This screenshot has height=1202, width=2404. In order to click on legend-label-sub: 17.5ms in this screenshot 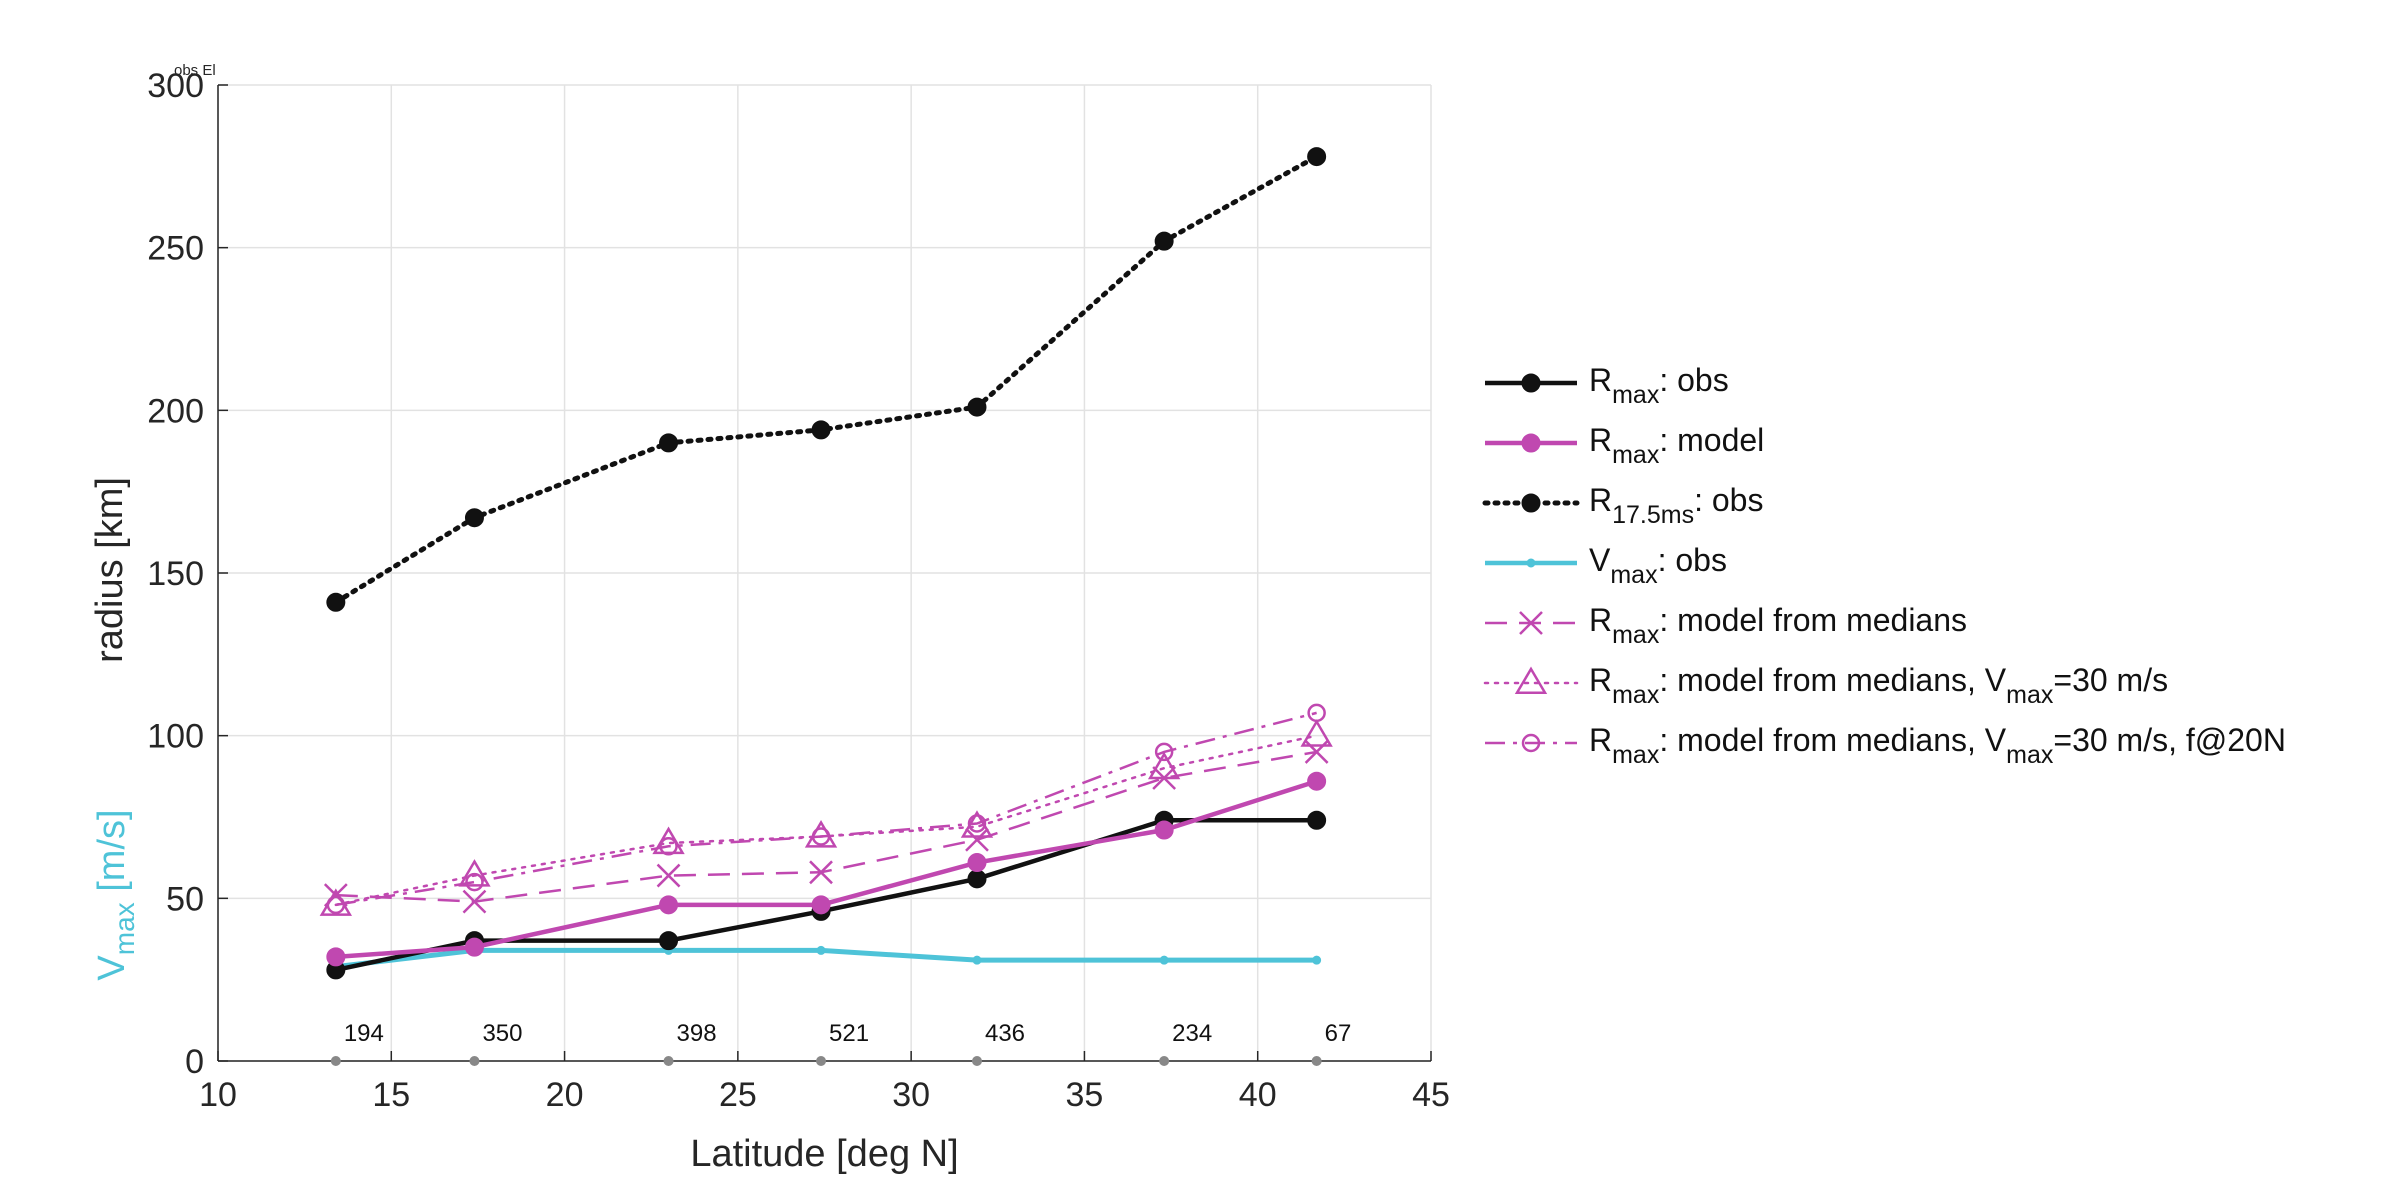, I will do `click(1653, 515)`.